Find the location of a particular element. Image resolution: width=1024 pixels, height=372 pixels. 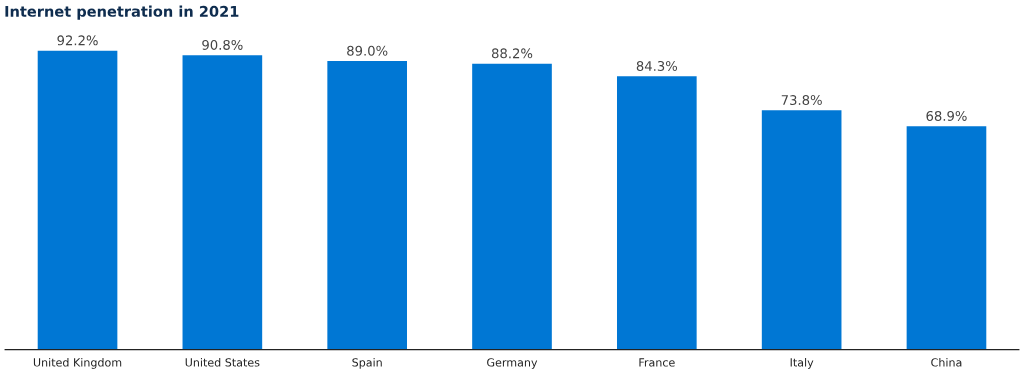

x-tick-label: Spain is located at coordinates (367, 363).